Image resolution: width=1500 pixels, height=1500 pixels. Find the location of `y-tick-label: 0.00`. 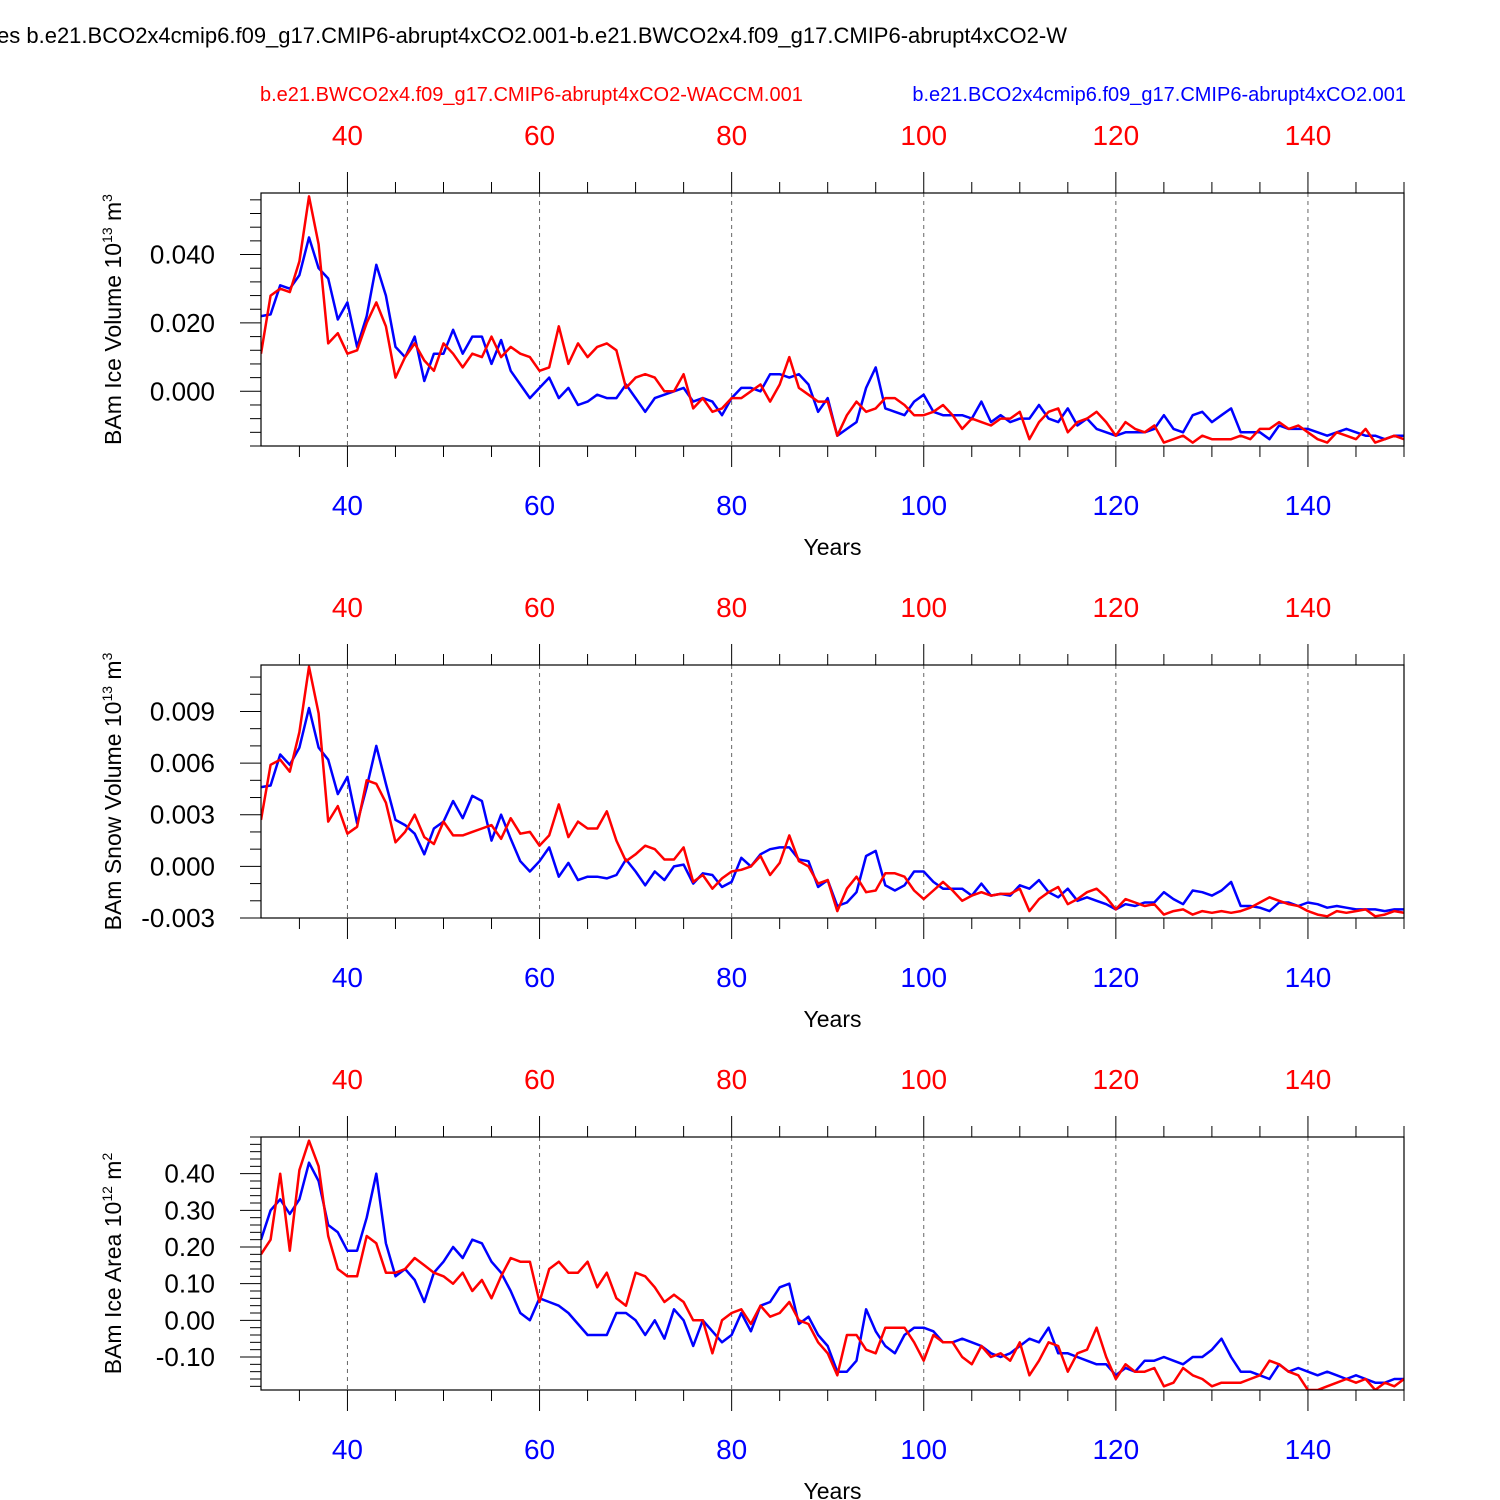

y-tick-label: 0.00 is located at coordinates (189, 1320).